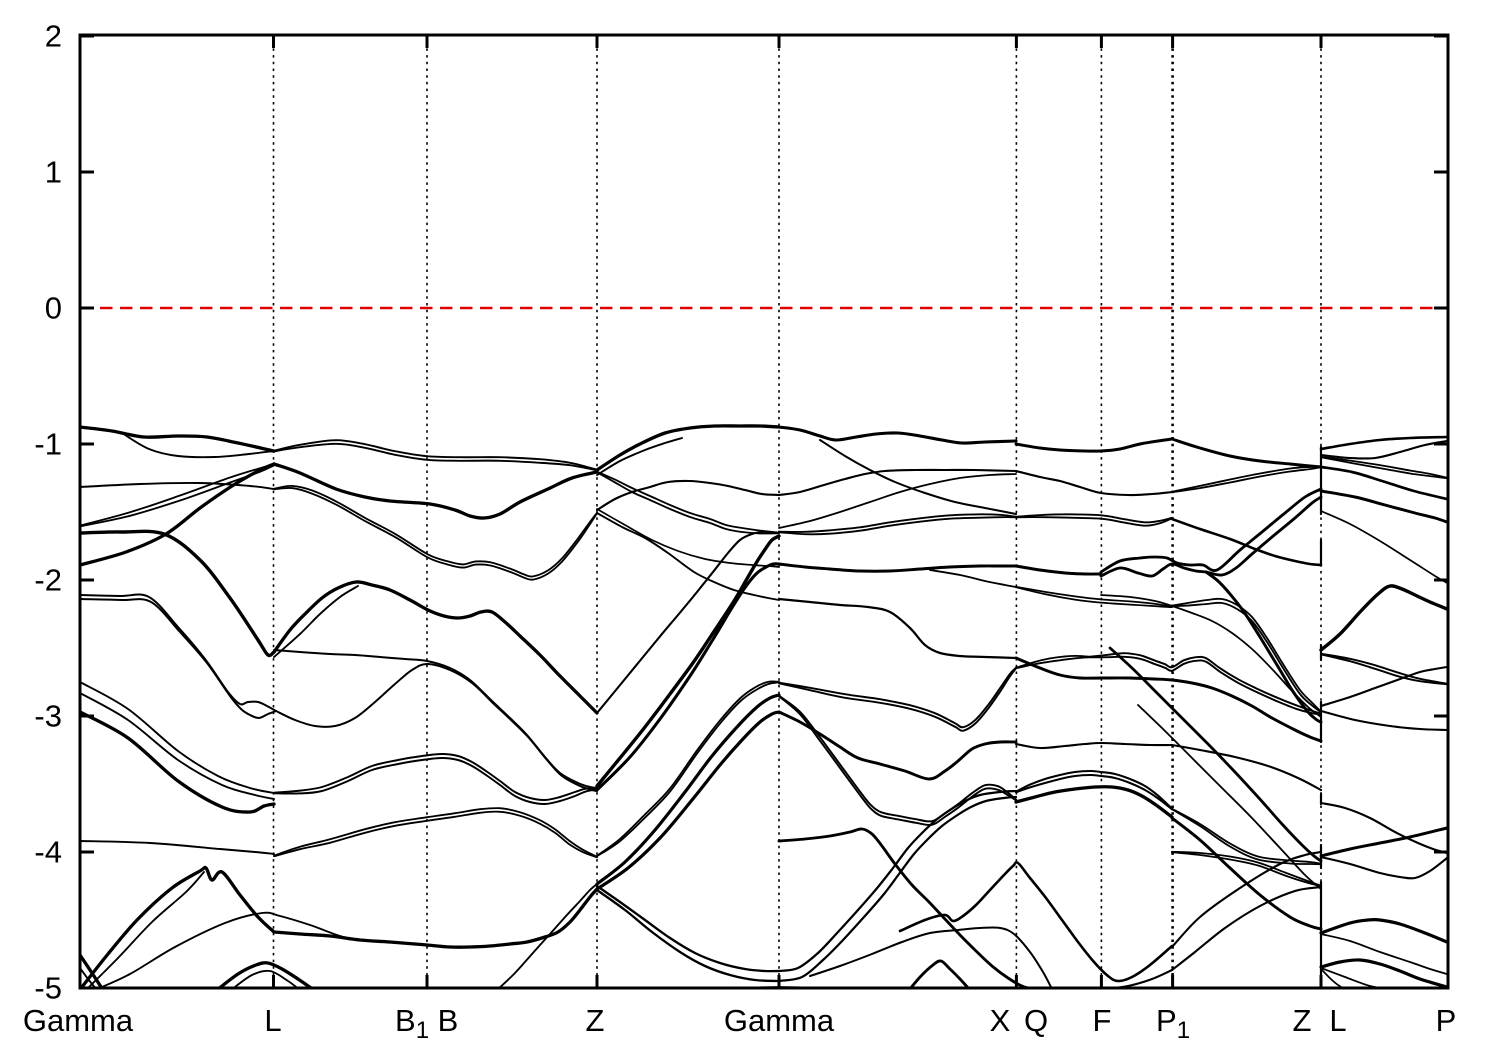  I want to click on svg-text: P, so click(1446, 1020).